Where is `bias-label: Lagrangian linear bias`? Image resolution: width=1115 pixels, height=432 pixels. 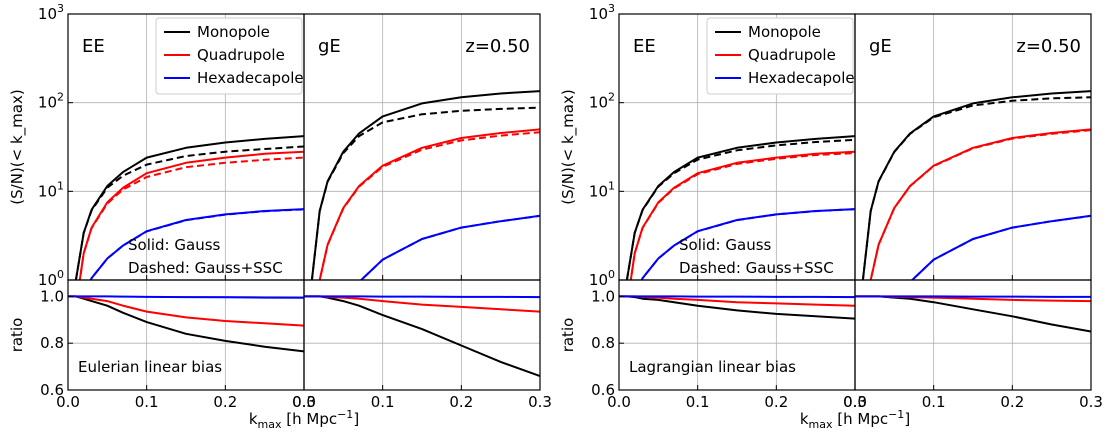
bias-label: Lagrangian linear bias is located at coordinates (712, 367).